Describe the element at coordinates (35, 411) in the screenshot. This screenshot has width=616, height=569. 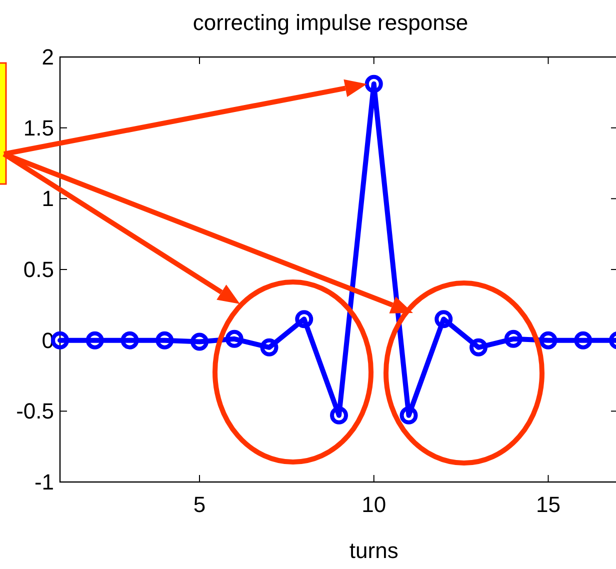
I see `y-tick-label: -0.5` at that location.